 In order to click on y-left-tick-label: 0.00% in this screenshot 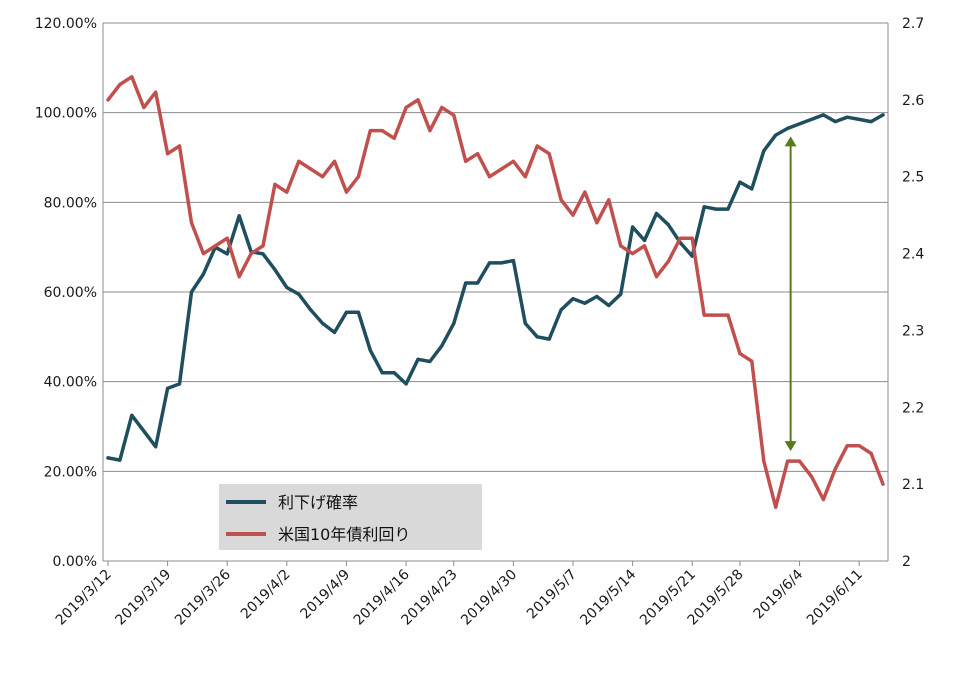, I will do `click(75, 562)`.